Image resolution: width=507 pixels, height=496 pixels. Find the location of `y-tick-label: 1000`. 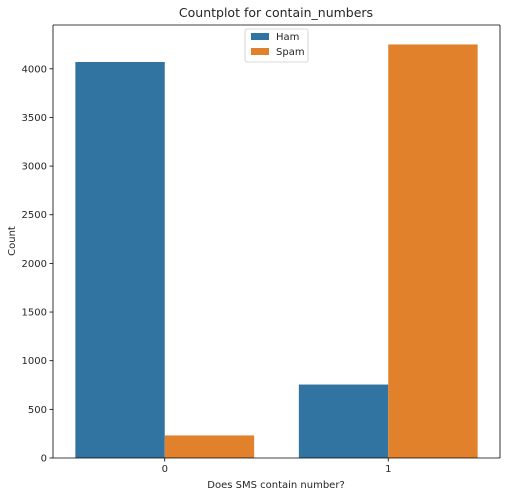

y-tick-label: 1000 is located at coordinates (34, 361).